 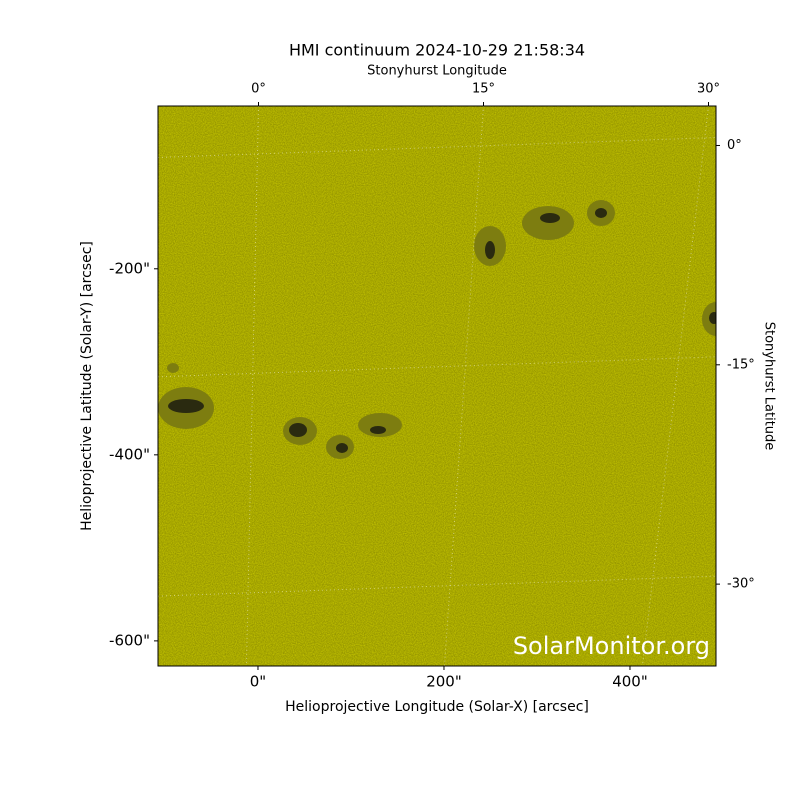 What do you see at coordinates (129, 454) in the screenshot?
I see `y-tick-label: -400"` at bounding box center [129, 454].